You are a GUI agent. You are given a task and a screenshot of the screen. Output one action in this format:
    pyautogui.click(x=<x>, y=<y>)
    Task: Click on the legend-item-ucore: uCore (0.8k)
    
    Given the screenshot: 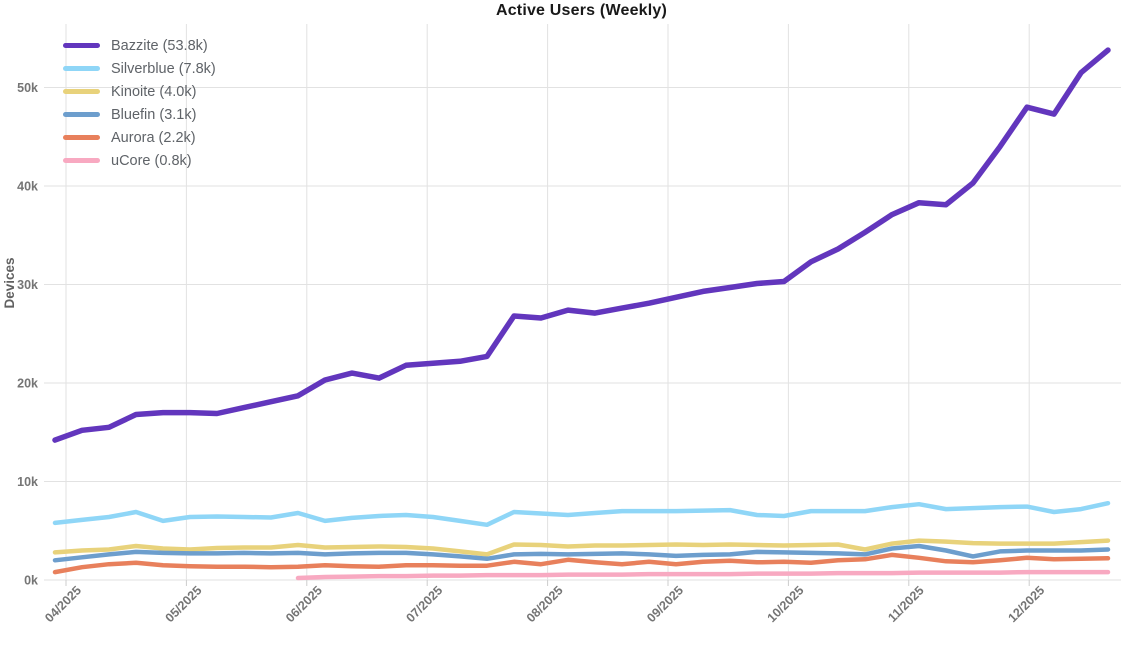 What is the action you would take?
    pyautogui.click(x=139, y=160)
    